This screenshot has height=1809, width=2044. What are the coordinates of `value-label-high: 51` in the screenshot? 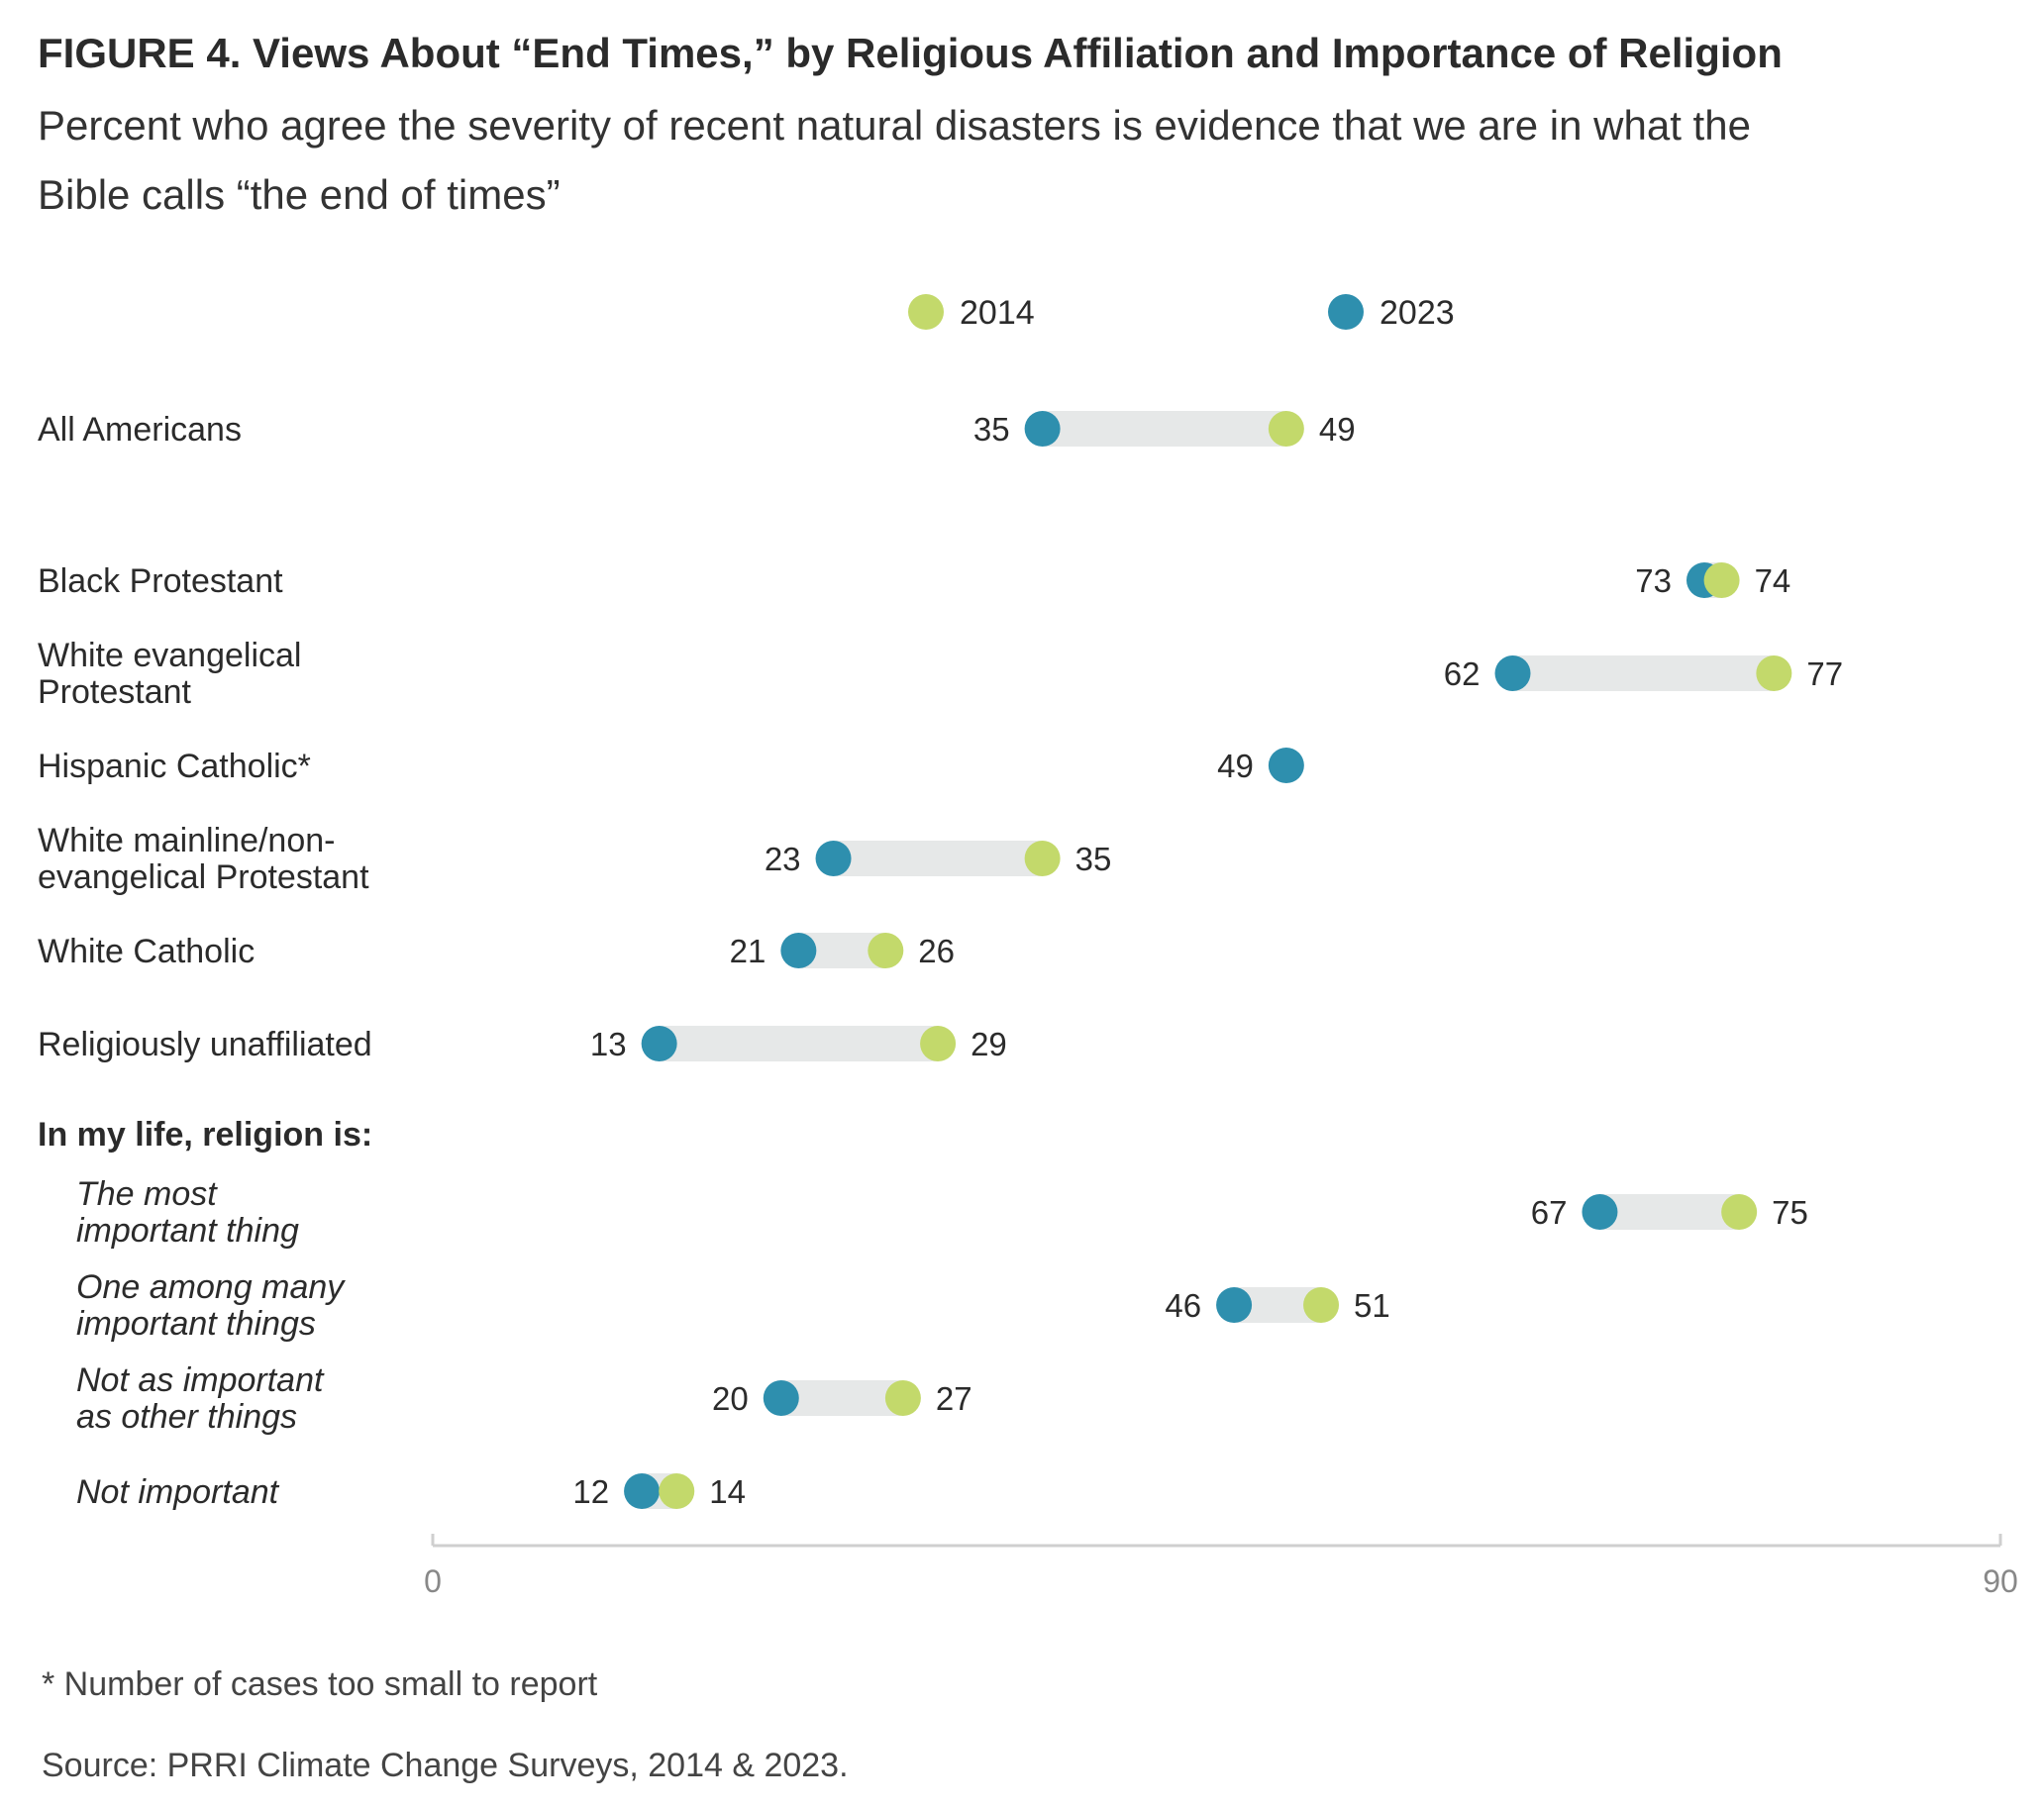 It's located at (1372, 1305).